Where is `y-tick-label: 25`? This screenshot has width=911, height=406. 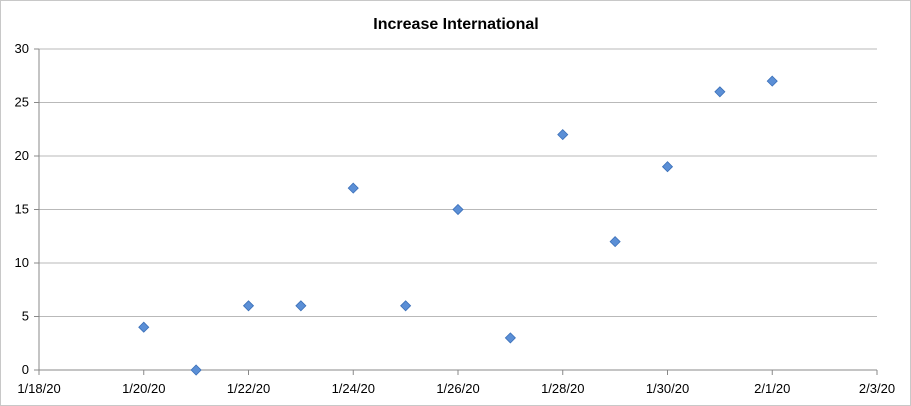 y-tick-label: 25 is located at coordinates (22, 102).